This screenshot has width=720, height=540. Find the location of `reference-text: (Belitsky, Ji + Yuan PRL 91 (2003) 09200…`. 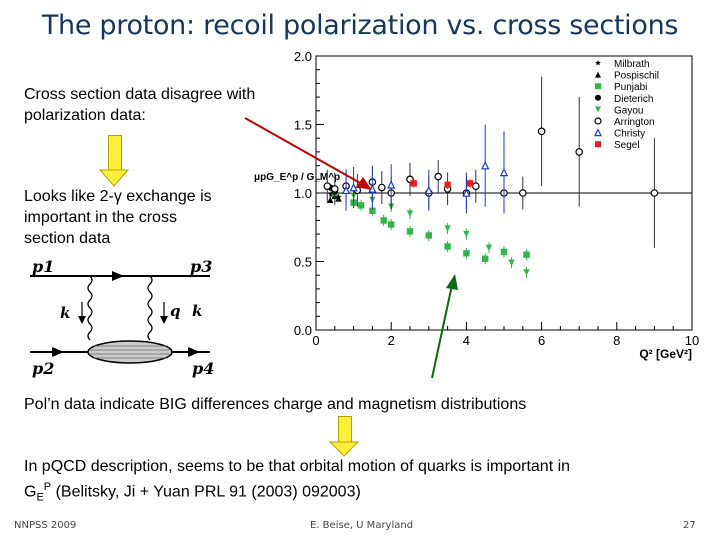

reference-text: (Belitsky, Ji + Yuan PRL 91 (2003) 09200… is located at coordinates (206, 492).